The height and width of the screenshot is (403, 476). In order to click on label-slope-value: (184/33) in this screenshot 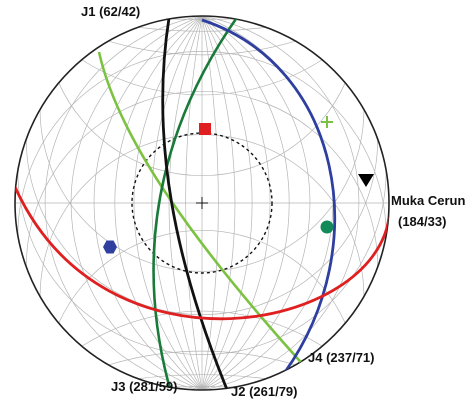, I will do `click(422, 221)`.